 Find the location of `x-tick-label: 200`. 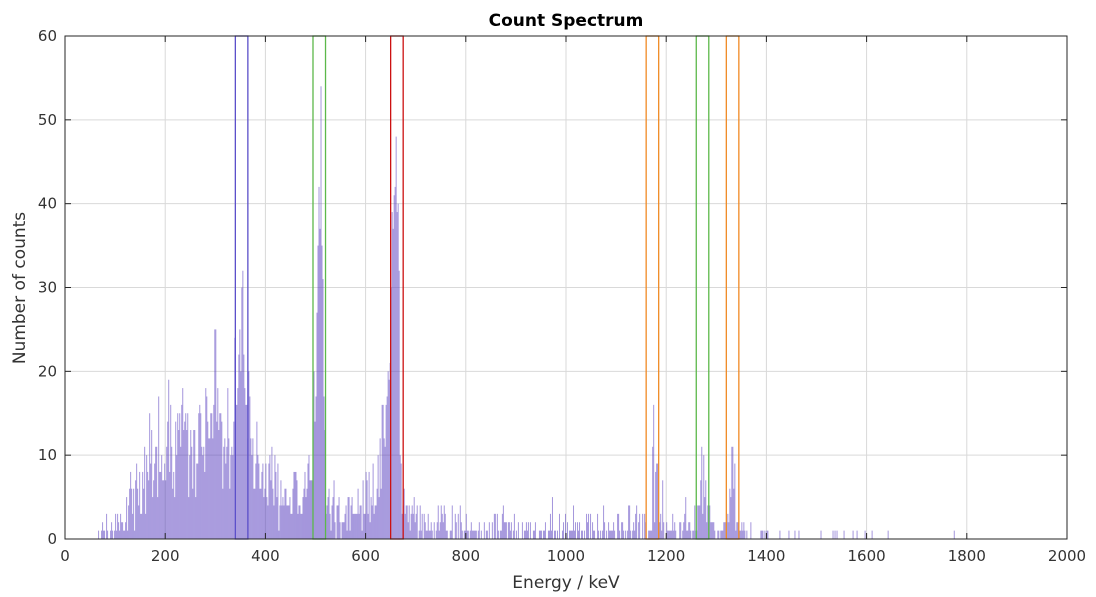

x-tick-label: 200 is located at coordinates (165, 556).